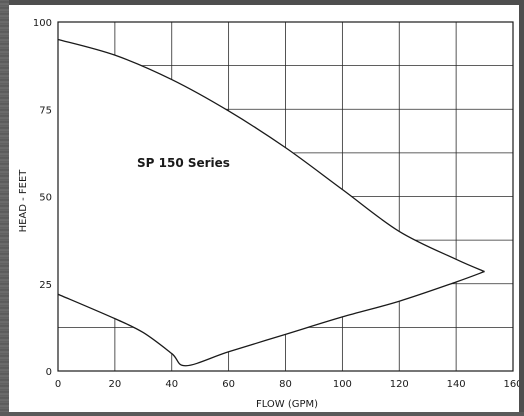  Describe the element at coordinates (287, 404) in the screenshot. I see `x-axis-label: FLOW (GPM)` at that location.